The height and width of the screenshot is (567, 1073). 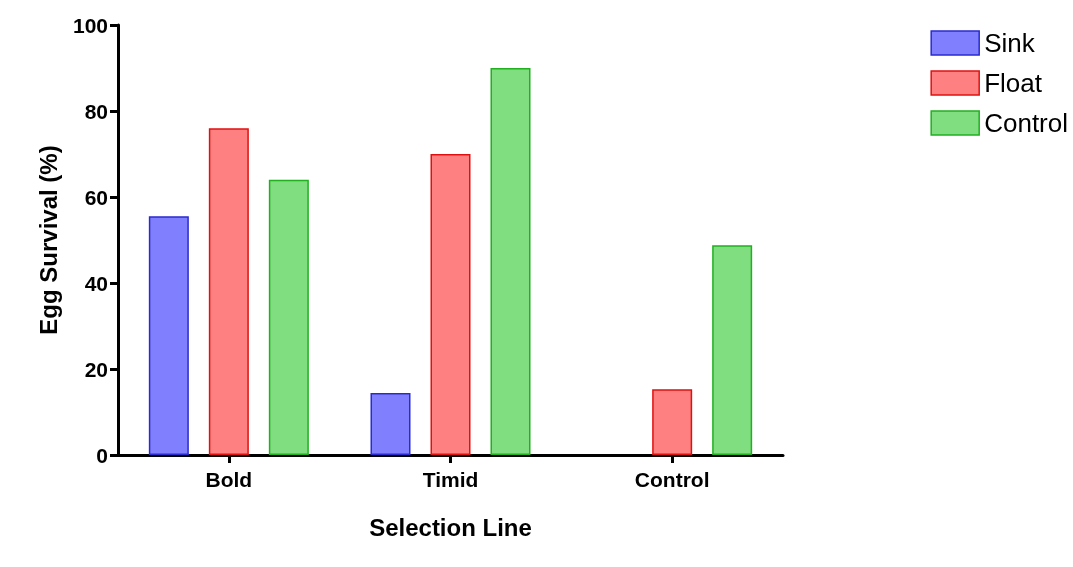 What do you see at coordinates (96, 283) in the screenshot?
I see `y-tick-label: 40` at bounding box center [96, 283].